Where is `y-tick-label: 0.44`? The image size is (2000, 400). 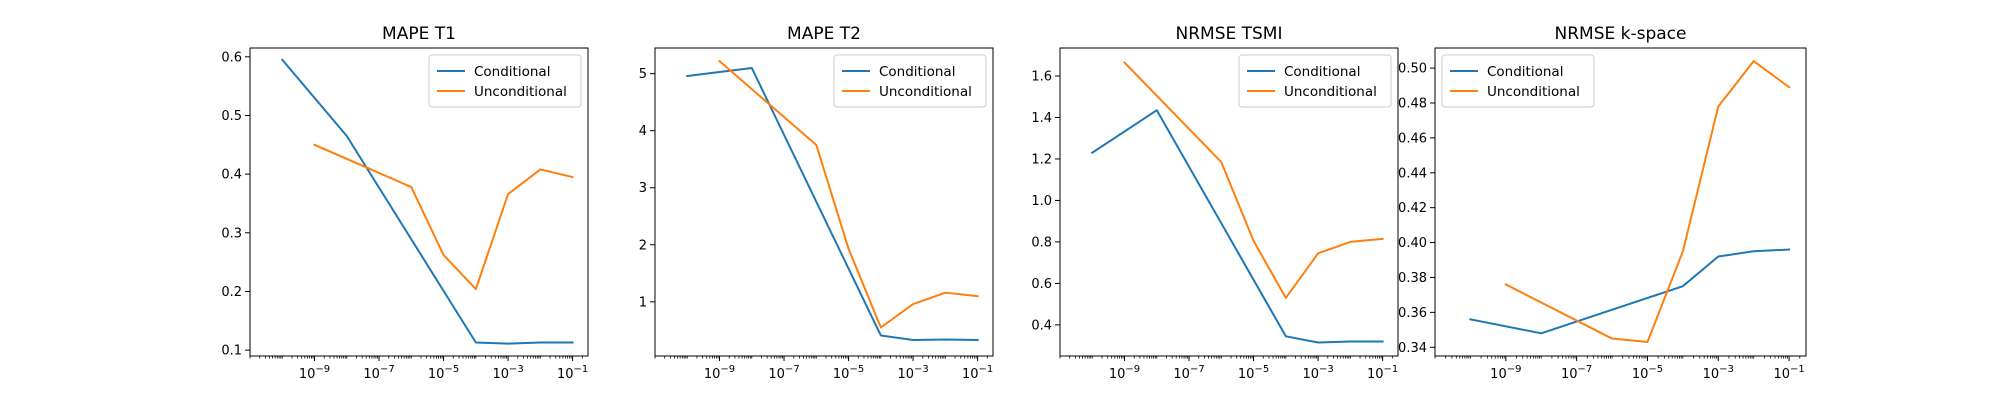 y-tick-label: 0.44 is located at coordinates (1412, 173).